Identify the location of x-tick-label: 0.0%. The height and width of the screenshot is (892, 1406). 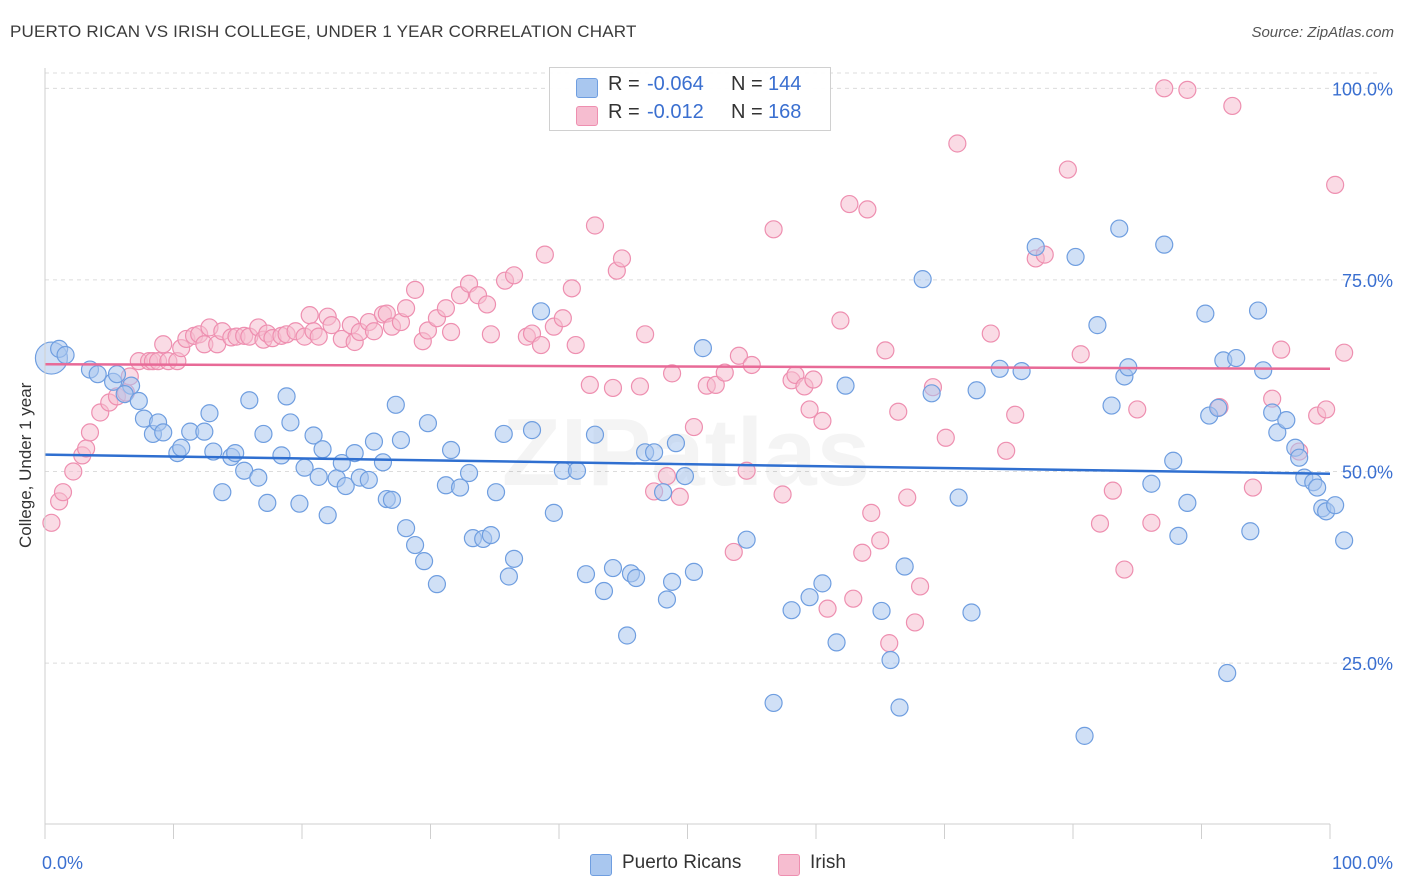
(62, 863).